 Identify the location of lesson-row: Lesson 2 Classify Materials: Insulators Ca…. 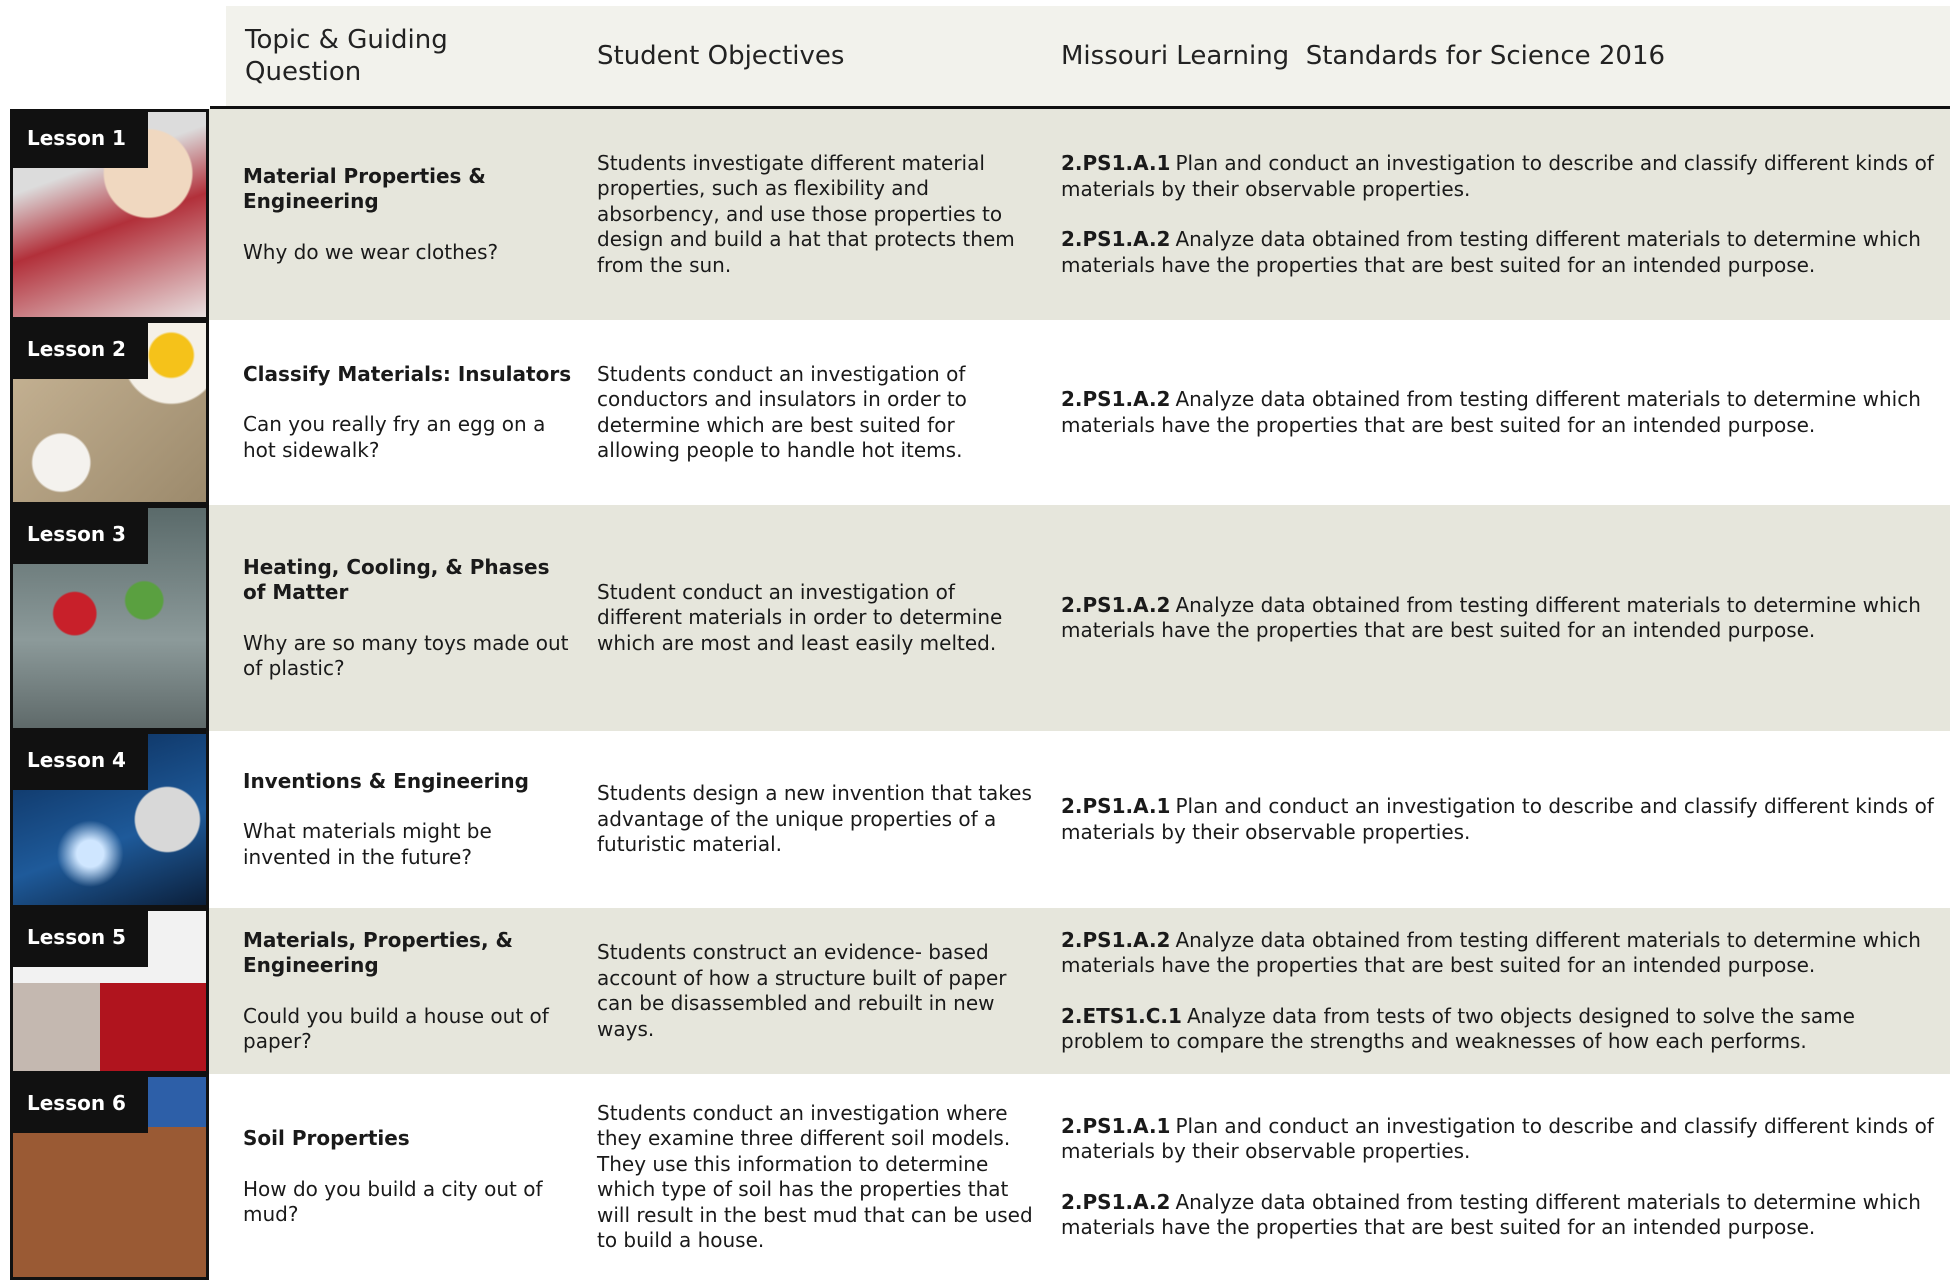
(975, 412).